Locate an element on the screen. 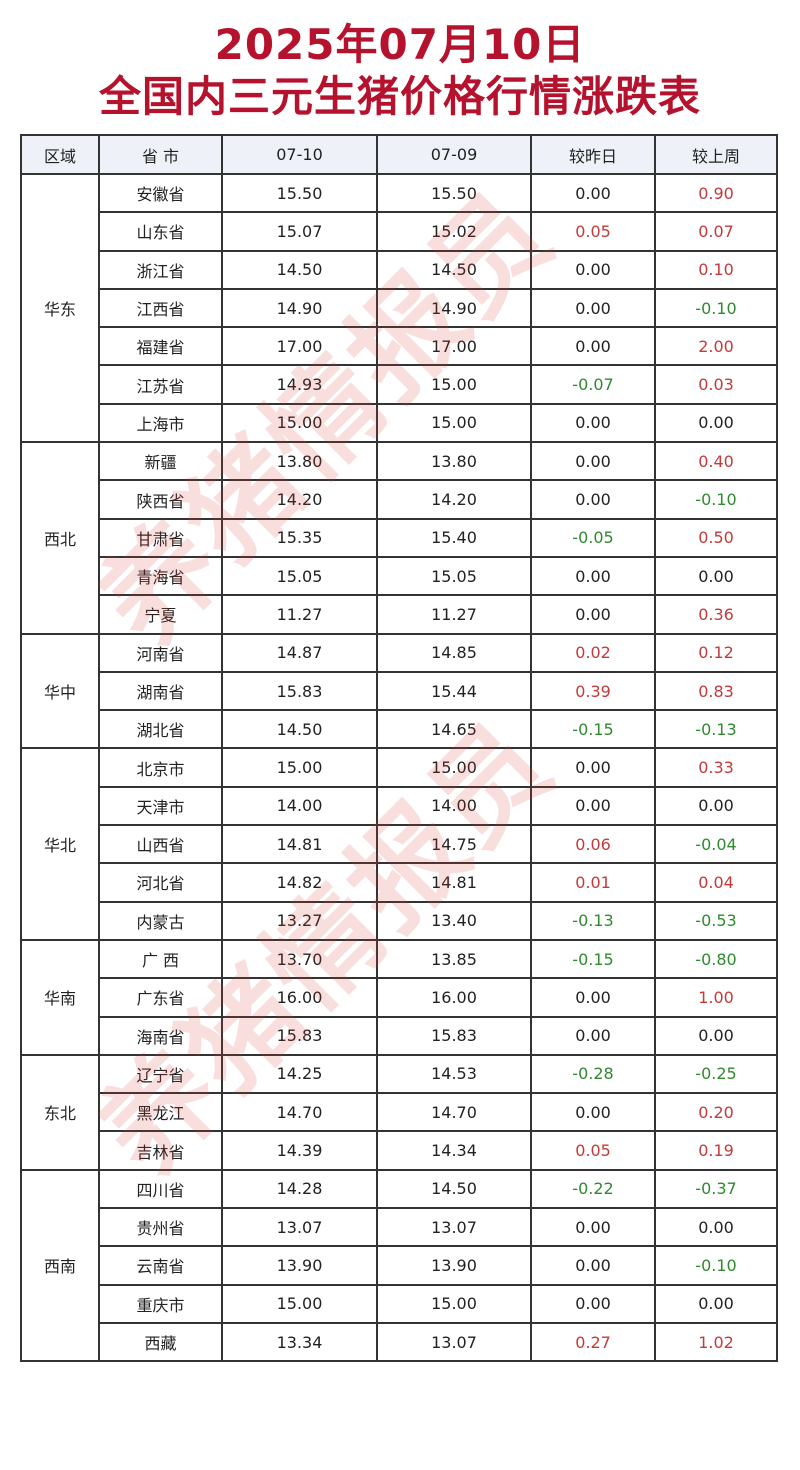  price-today-cell: 15.83 is located at coordinates (299, 1035).